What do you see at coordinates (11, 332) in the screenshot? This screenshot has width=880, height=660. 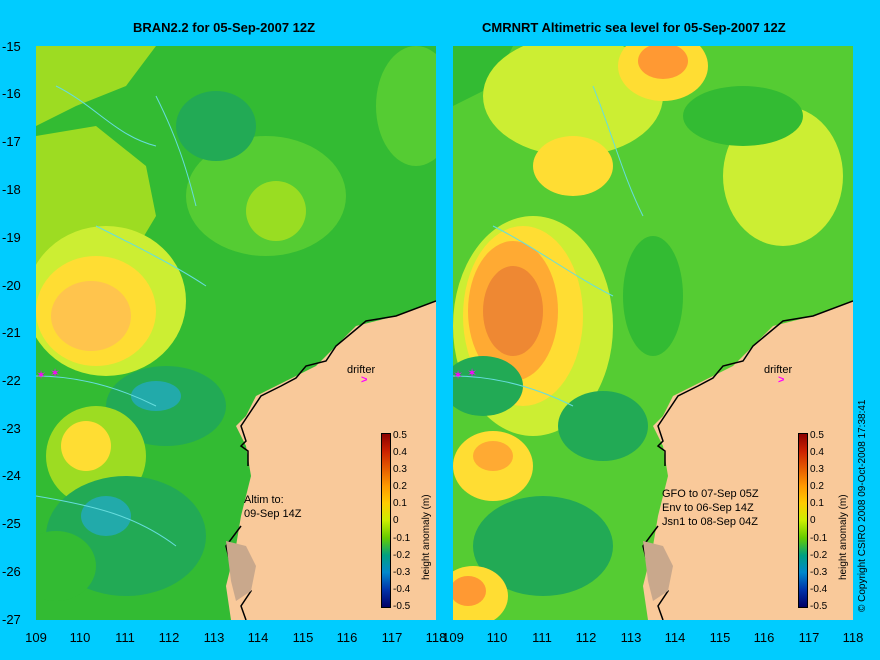 I see `lat-tick-label: -21` at bounding box center [11, 332].